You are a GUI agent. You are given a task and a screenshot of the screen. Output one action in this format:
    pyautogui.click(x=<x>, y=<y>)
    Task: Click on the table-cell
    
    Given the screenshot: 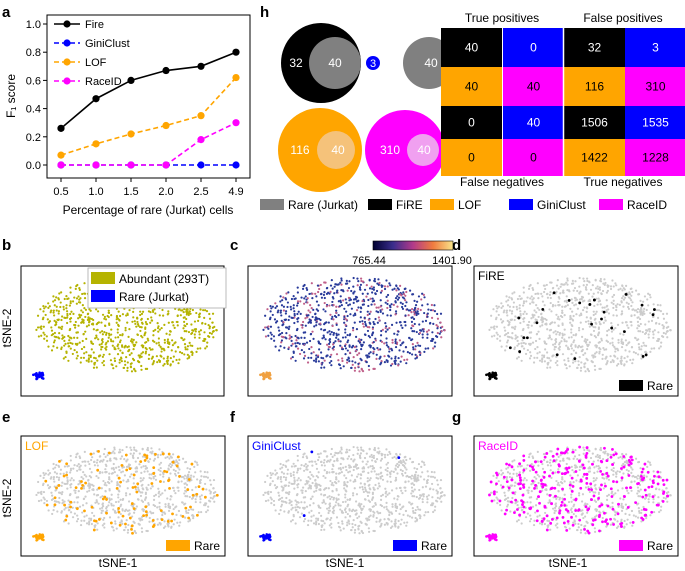 What is the action you would take?
    pyautogui.click(x=594, y=157)
    